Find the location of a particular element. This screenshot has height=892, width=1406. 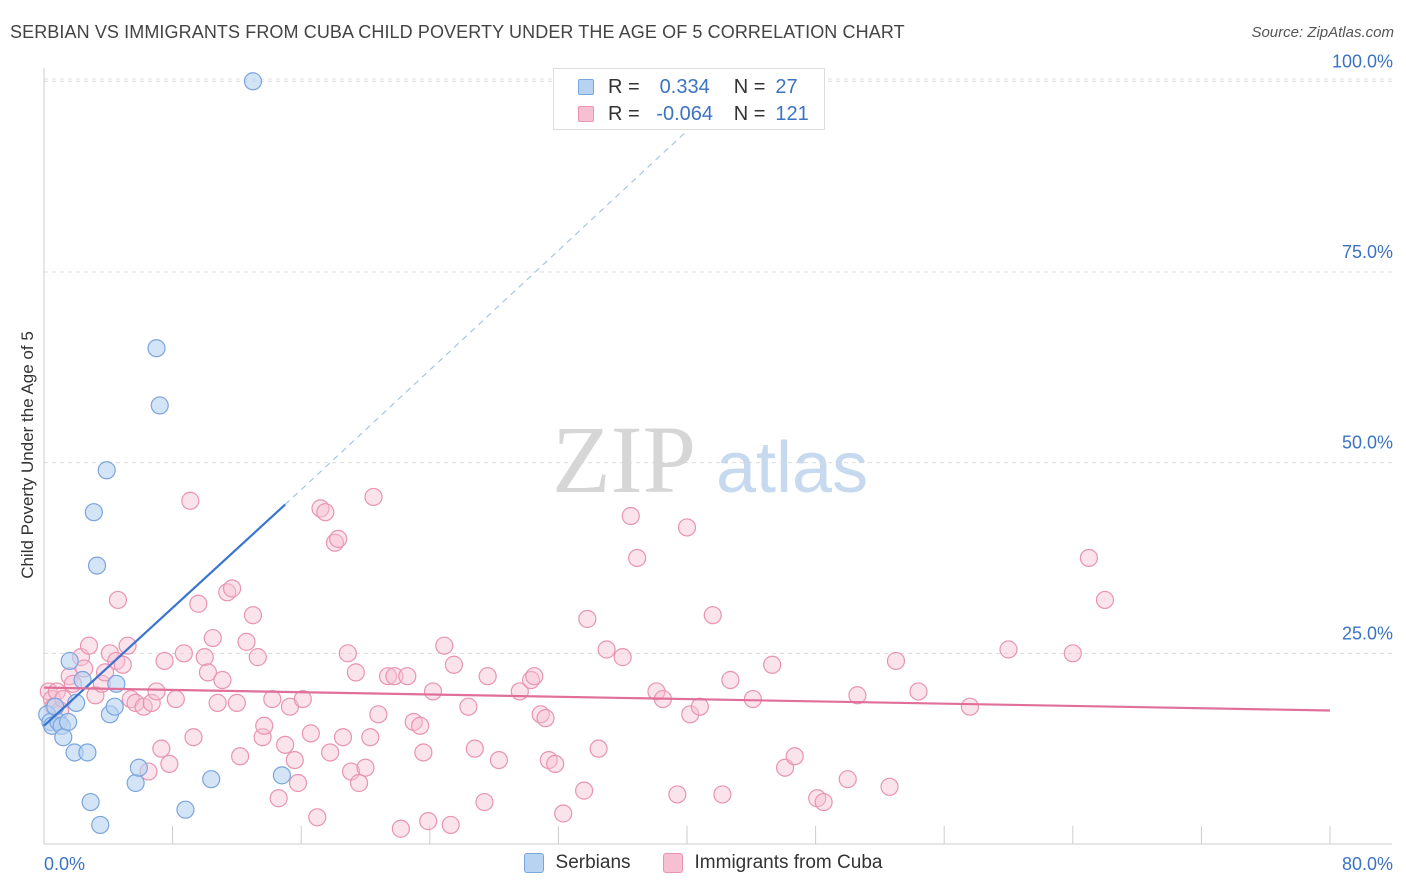

watermark-zip: ZIP is located at coordinates (624, 459).